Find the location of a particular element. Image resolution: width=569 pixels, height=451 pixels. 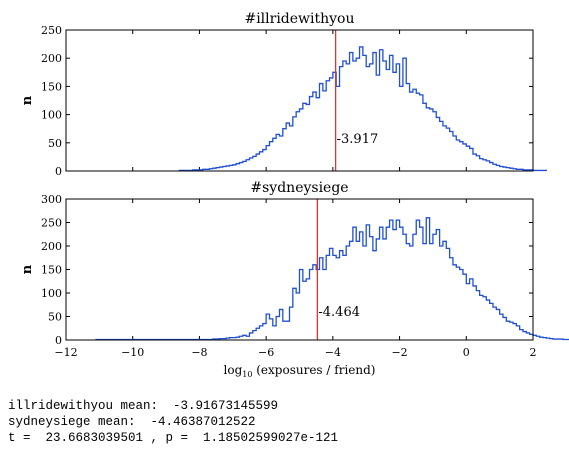

panel2-mean-label: -4.464 is located at coordinates (339, 312).